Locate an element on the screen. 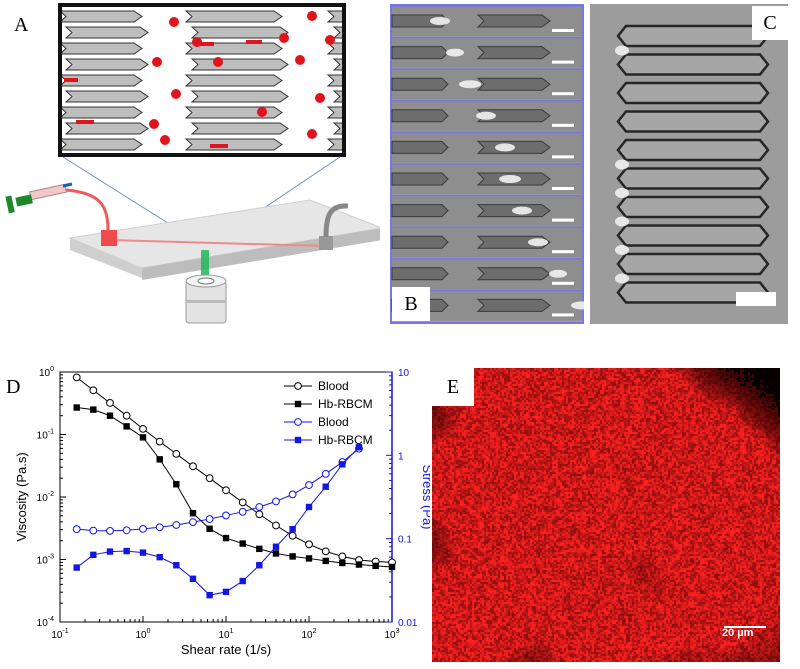 This screenshot has width=800, height=669. y2-tick-label: 0.01 is located at coordinates (408, 623).